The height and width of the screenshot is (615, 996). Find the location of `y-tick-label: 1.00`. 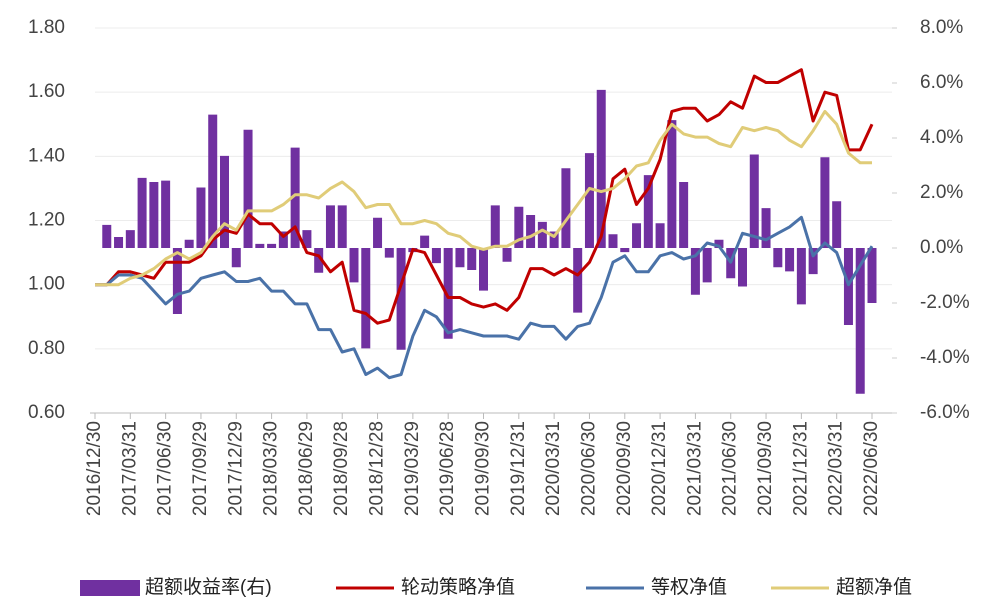

y-tick-label: 1.00 is located at coordinates (46, 284).